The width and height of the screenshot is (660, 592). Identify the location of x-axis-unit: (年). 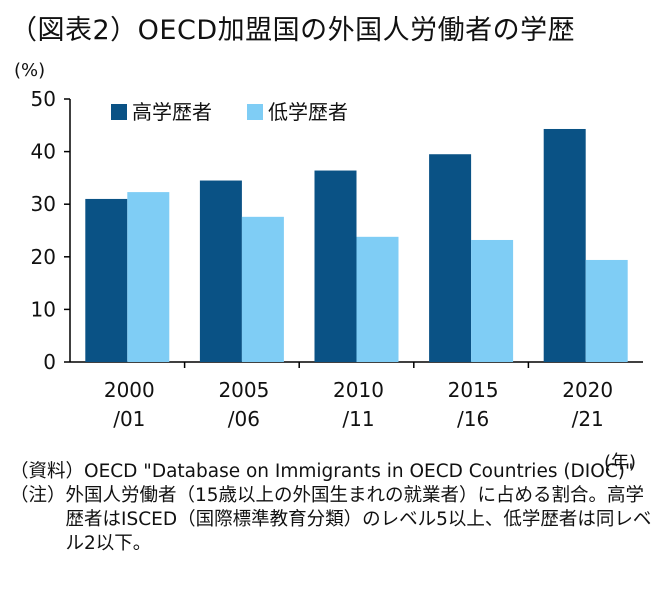
(620, 462).